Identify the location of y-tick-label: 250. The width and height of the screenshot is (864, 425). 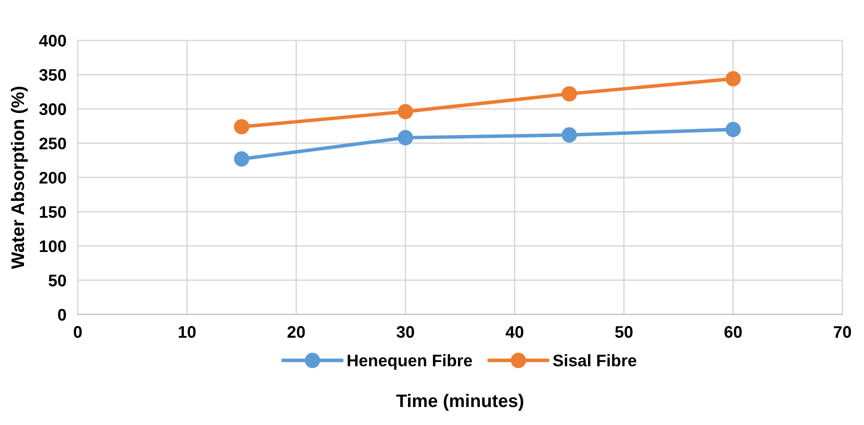
(52, 144).